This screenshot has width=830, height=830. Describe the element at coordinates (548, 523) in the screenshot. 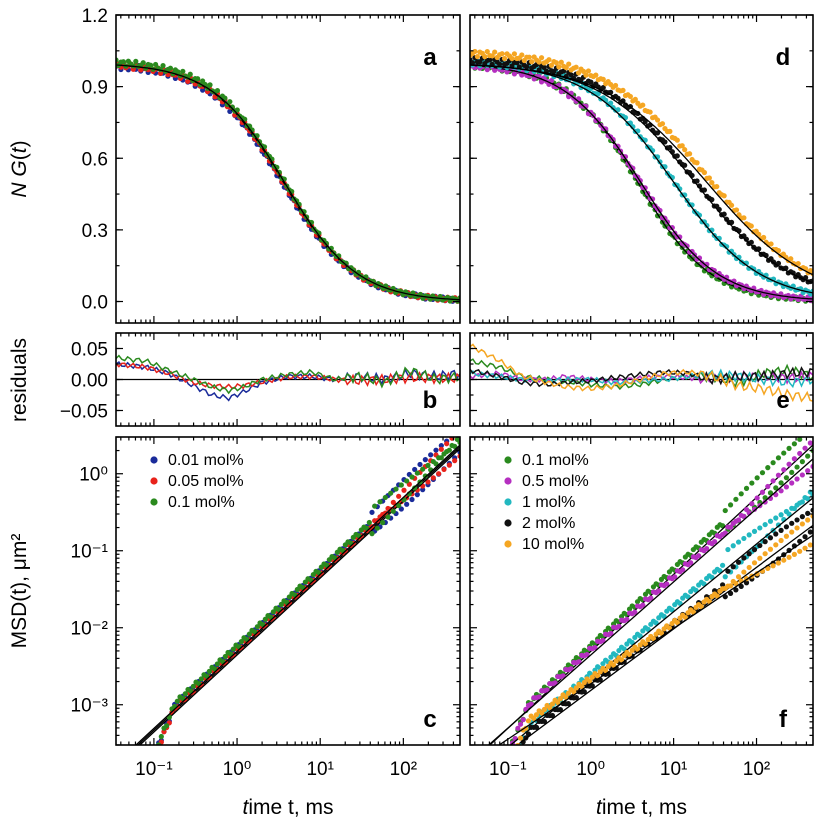

I see `legend-entry: 2 mol%` at that location.